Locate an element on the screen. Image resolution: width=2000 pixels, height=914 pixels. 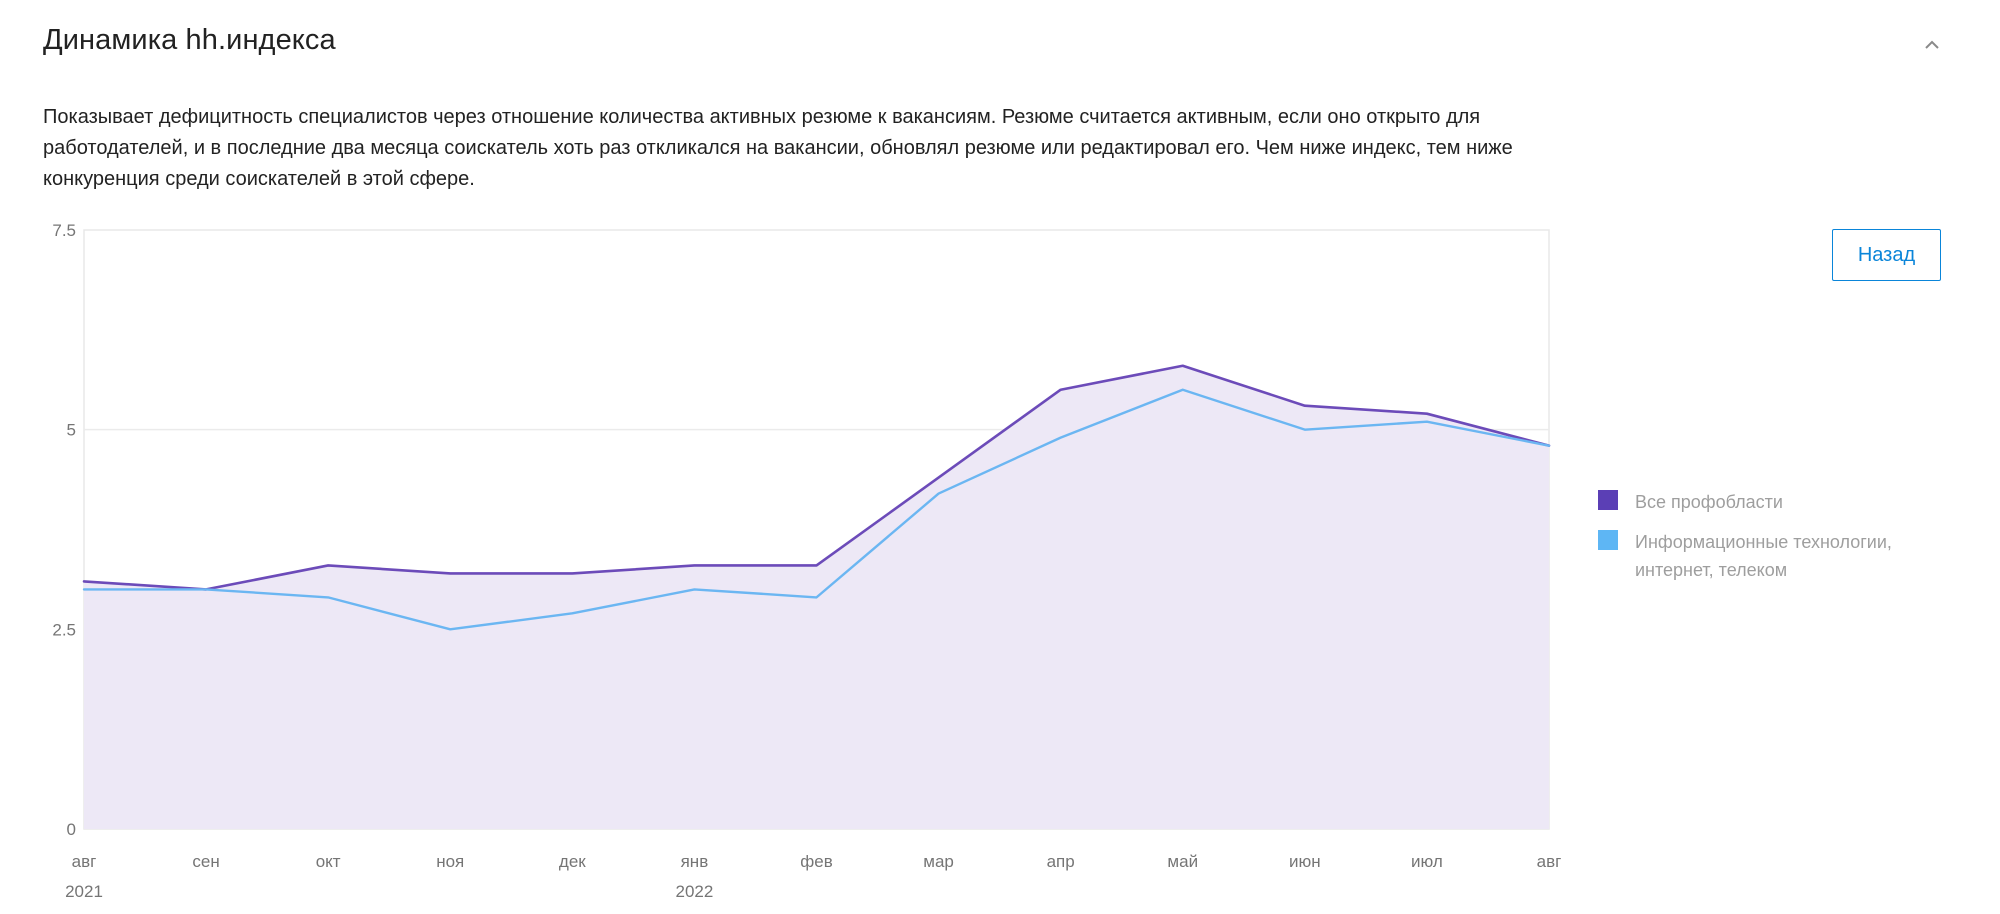
x-tick-label: апр is located at coordinates (1061, 861).